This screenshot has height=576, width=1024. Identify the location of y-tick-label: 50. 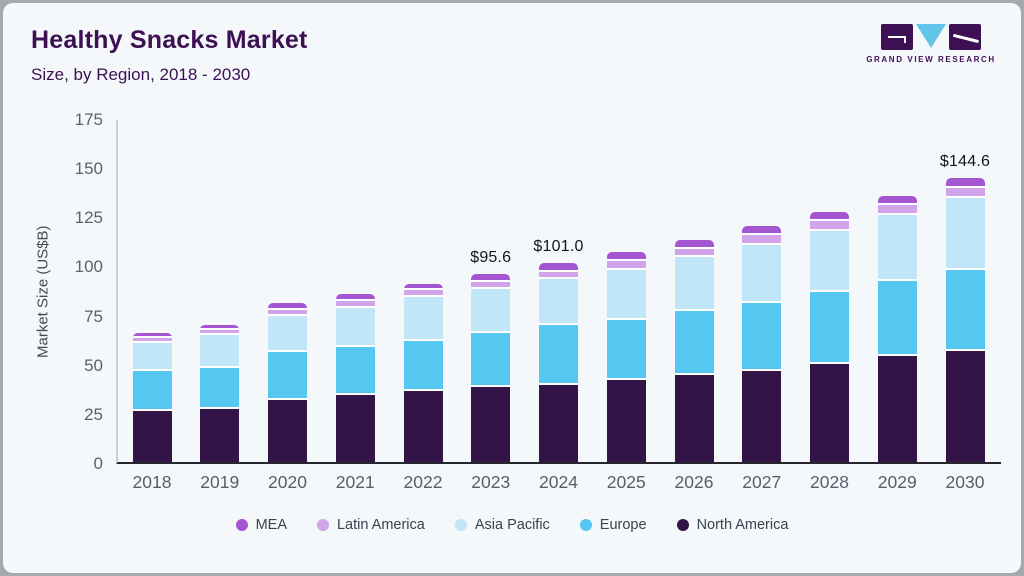
(93, 365).